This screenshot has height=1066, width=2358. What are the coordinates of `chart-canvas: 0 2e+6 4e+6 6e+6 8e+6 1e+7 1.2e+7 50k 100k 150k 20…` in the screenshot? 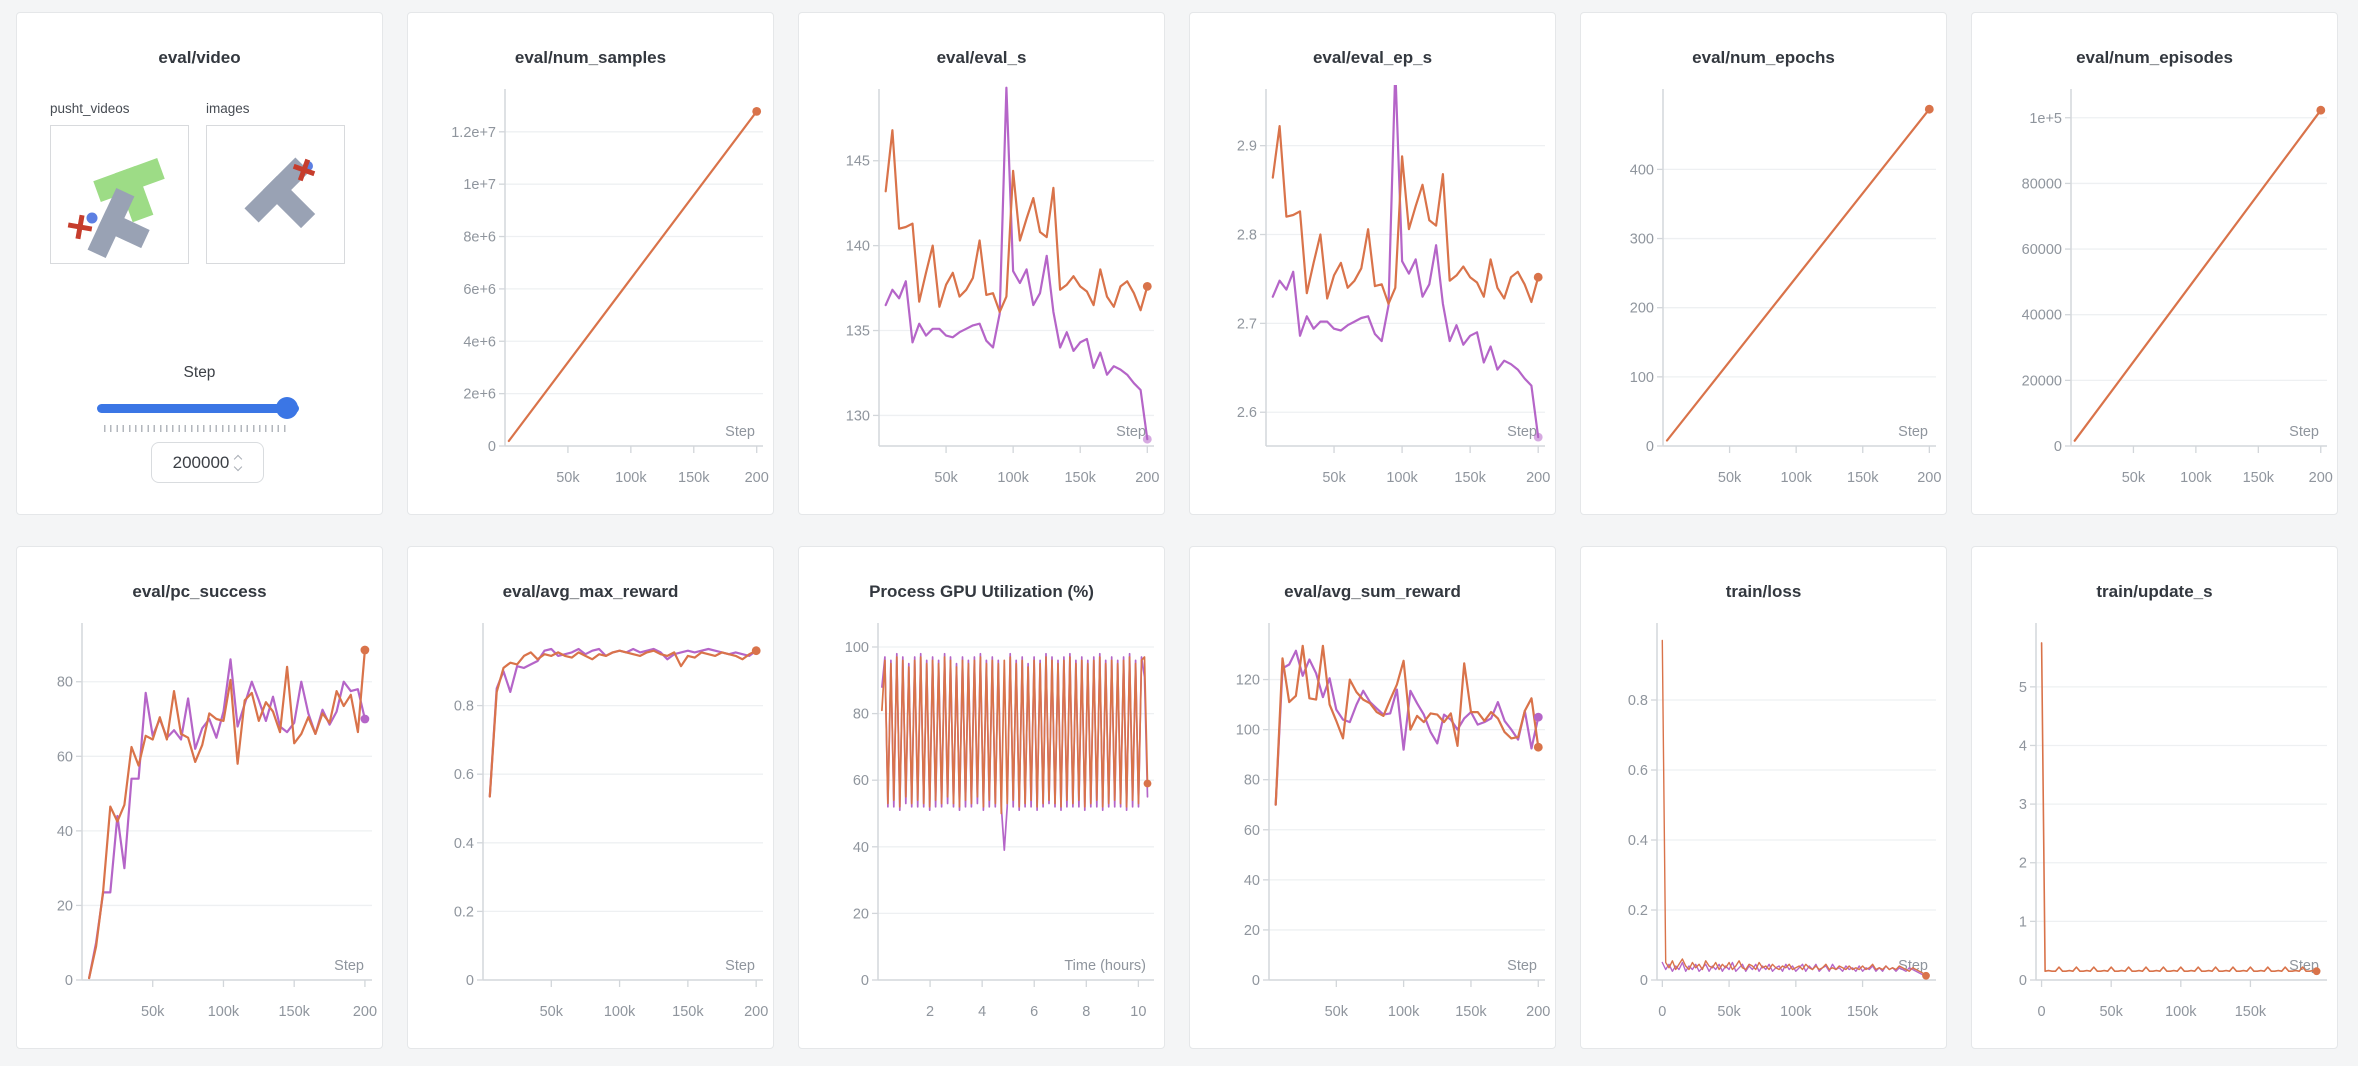 It's located at (591, 299).